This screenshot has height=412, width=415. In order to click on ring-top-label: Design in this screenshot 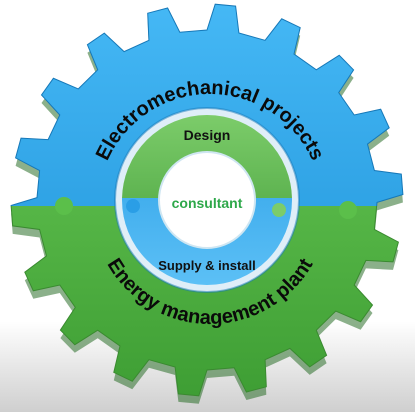, I will do `click(207, 135)`.